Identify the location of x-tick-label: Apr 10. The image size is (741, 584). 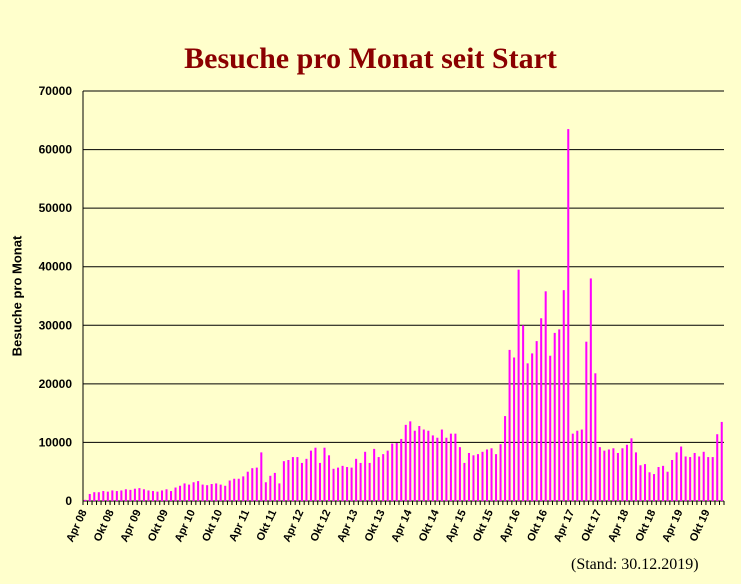
(185, 526).